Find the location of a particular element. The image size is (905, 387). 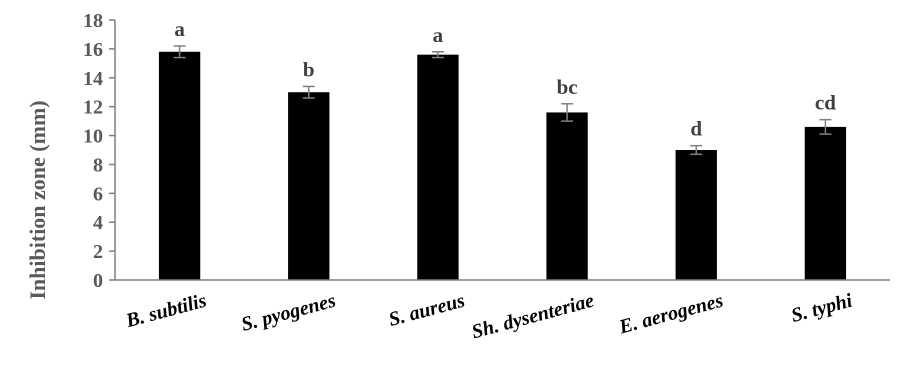

significance-label-5: cd is located at coordinates (825, 103).